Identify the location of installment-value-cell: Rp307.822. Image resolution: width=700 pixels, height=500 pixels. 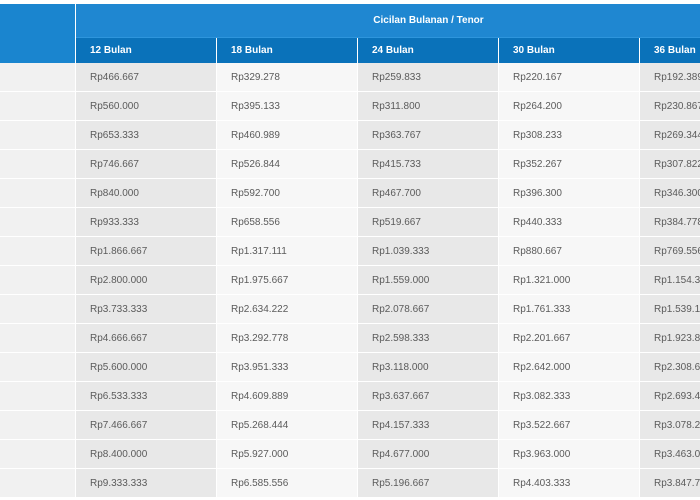
(670, 164).